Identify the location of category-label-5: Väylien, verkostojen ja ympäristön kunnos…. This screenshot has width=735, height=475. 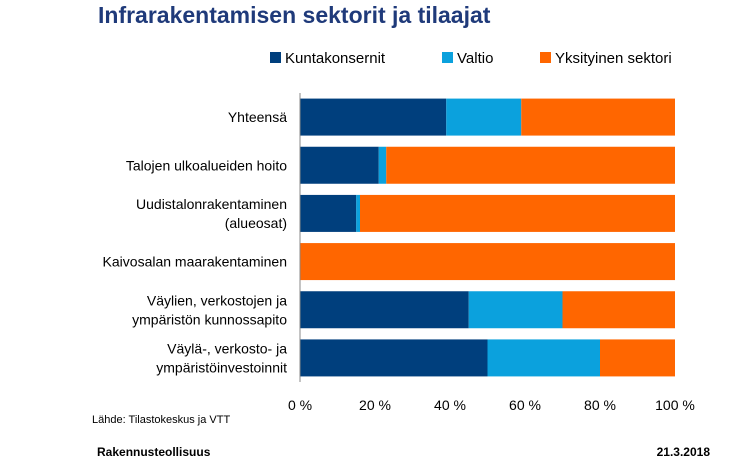
(209, 309).